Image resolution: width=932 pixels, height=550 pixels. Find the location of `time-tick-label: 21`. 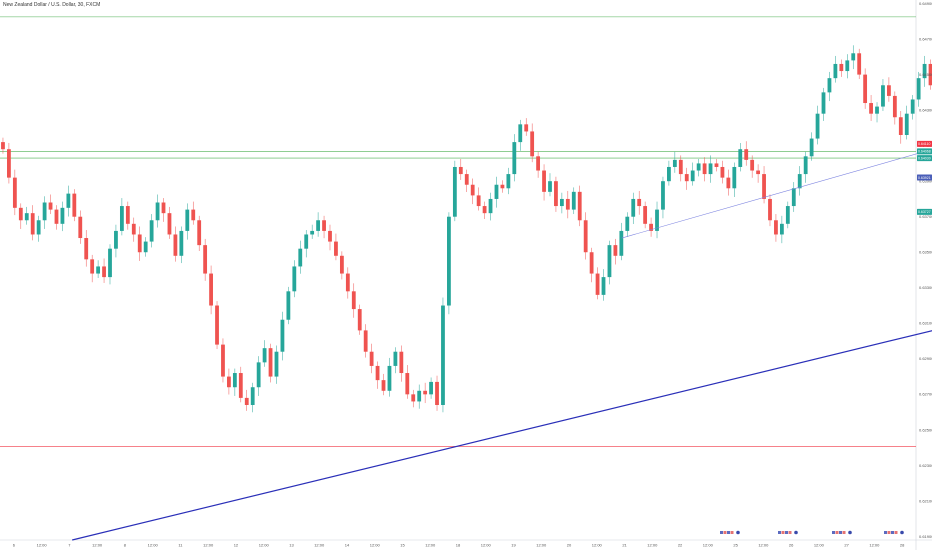

time-tick-label: 21 is located at coordinates (624, 545).